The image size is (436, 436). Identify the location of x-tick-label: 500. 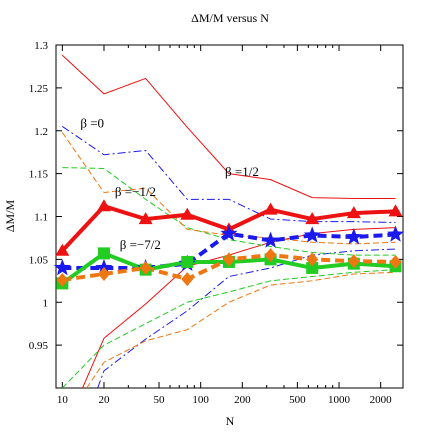
(297, 400).